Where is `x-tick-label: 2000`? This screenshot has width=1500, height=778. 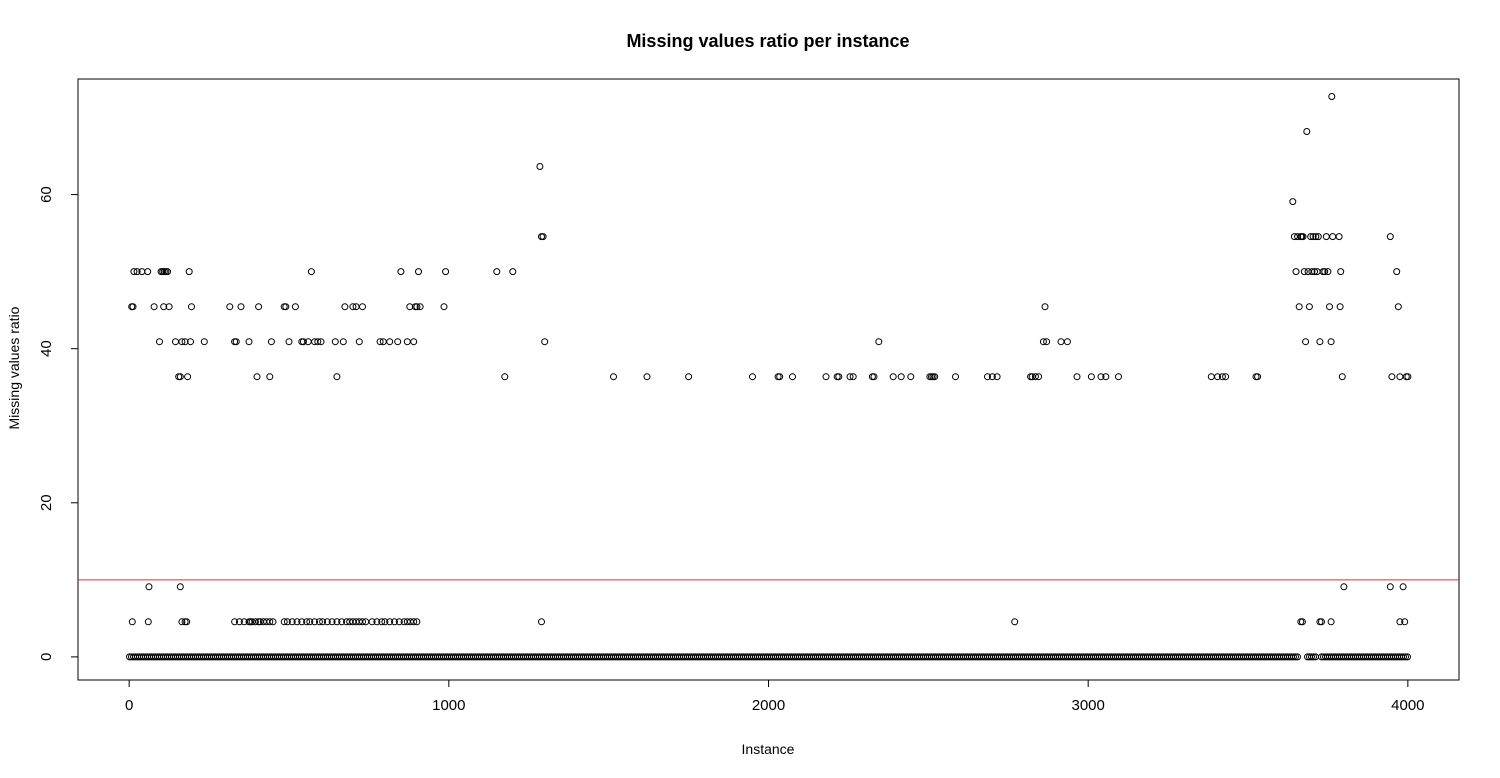 x-tick-label: 2000 is located at coordinates (768, 705).